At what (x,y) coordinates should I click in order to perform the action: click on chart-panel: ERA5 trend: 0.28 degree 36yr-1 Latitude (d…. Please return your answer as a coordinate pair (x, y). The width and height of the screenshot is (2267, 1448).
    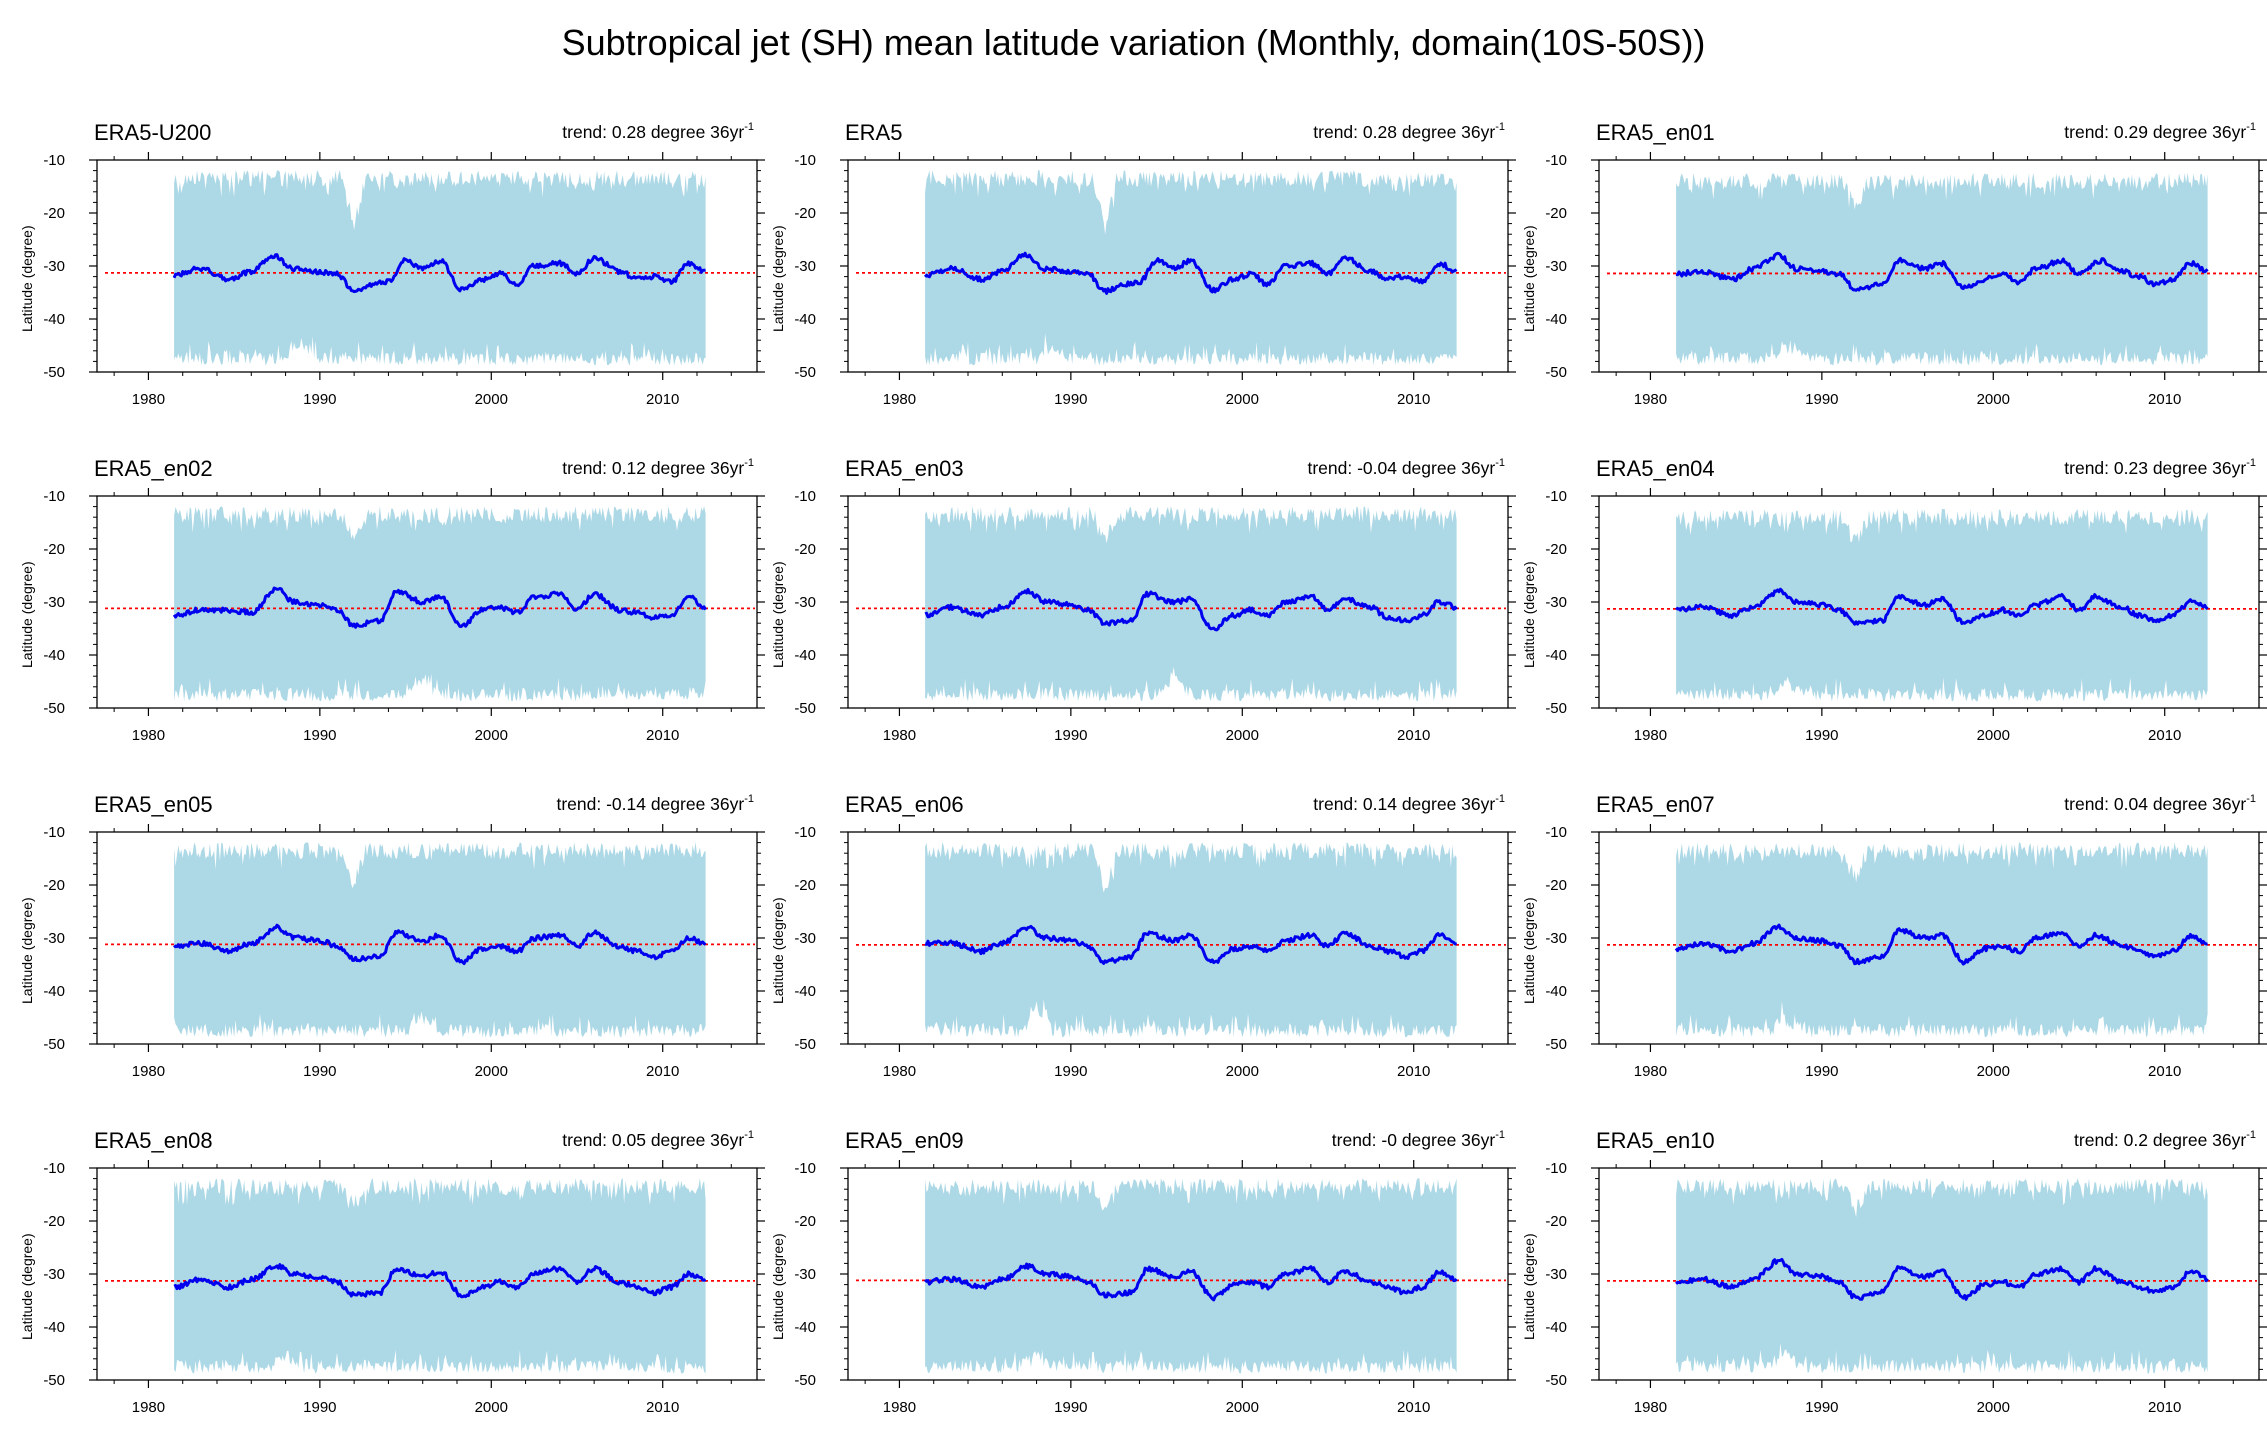
    Looking at the image, I should click on (1142, 275).